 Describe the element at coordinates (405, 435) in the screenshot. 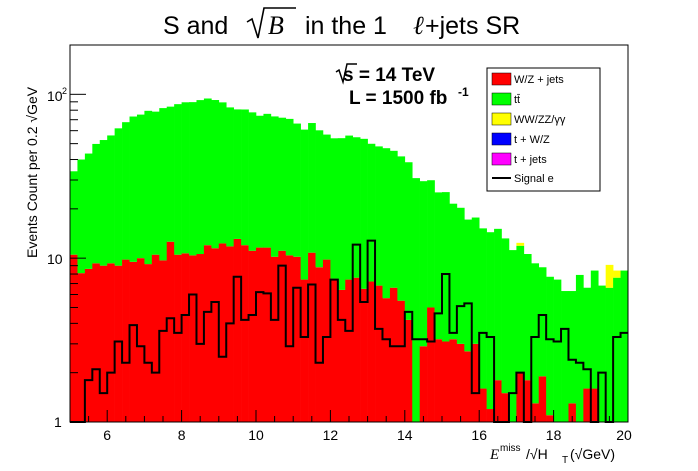

I see `x-tick-label: 14` at that location.